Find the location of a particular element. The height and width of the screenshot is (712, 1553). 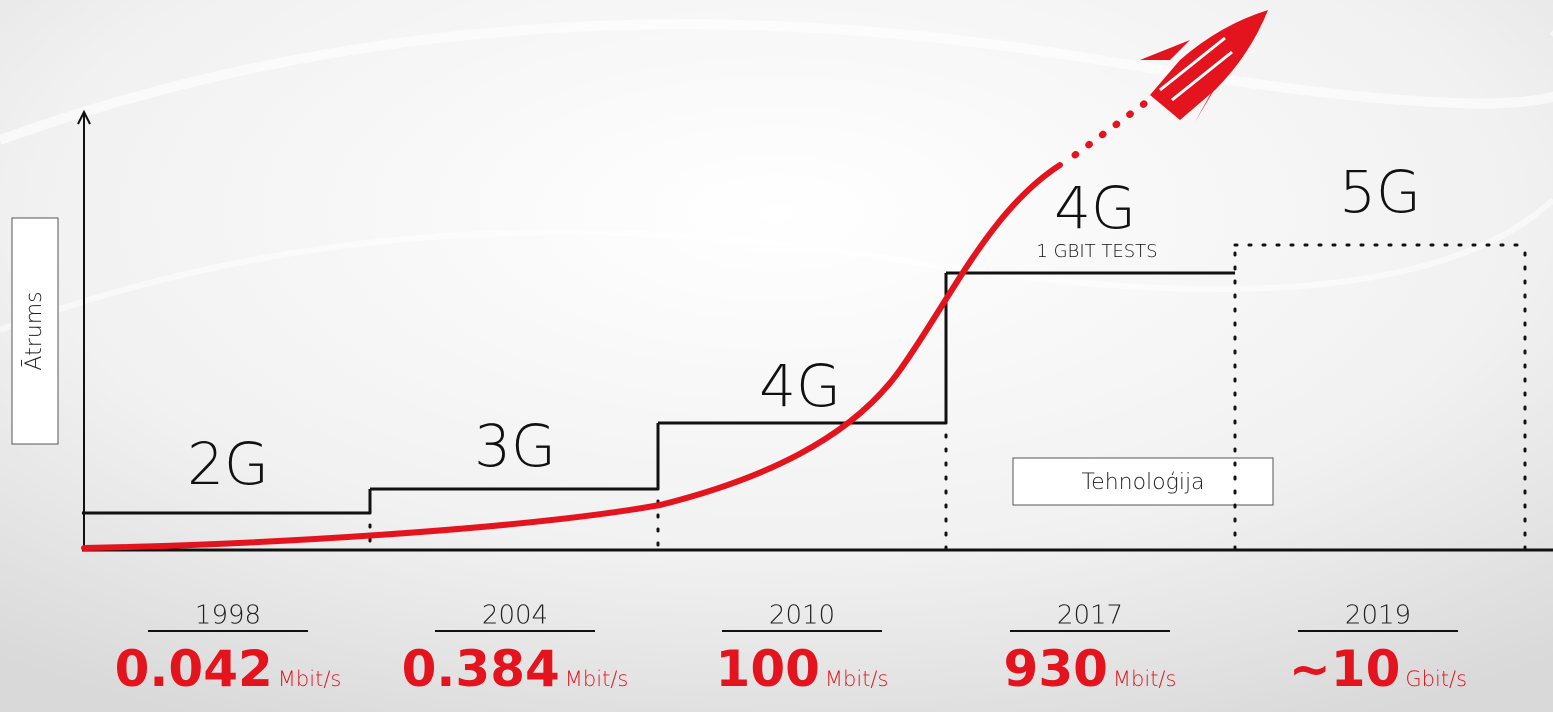

speed: 0.042 is located at coordinates (194, 669).